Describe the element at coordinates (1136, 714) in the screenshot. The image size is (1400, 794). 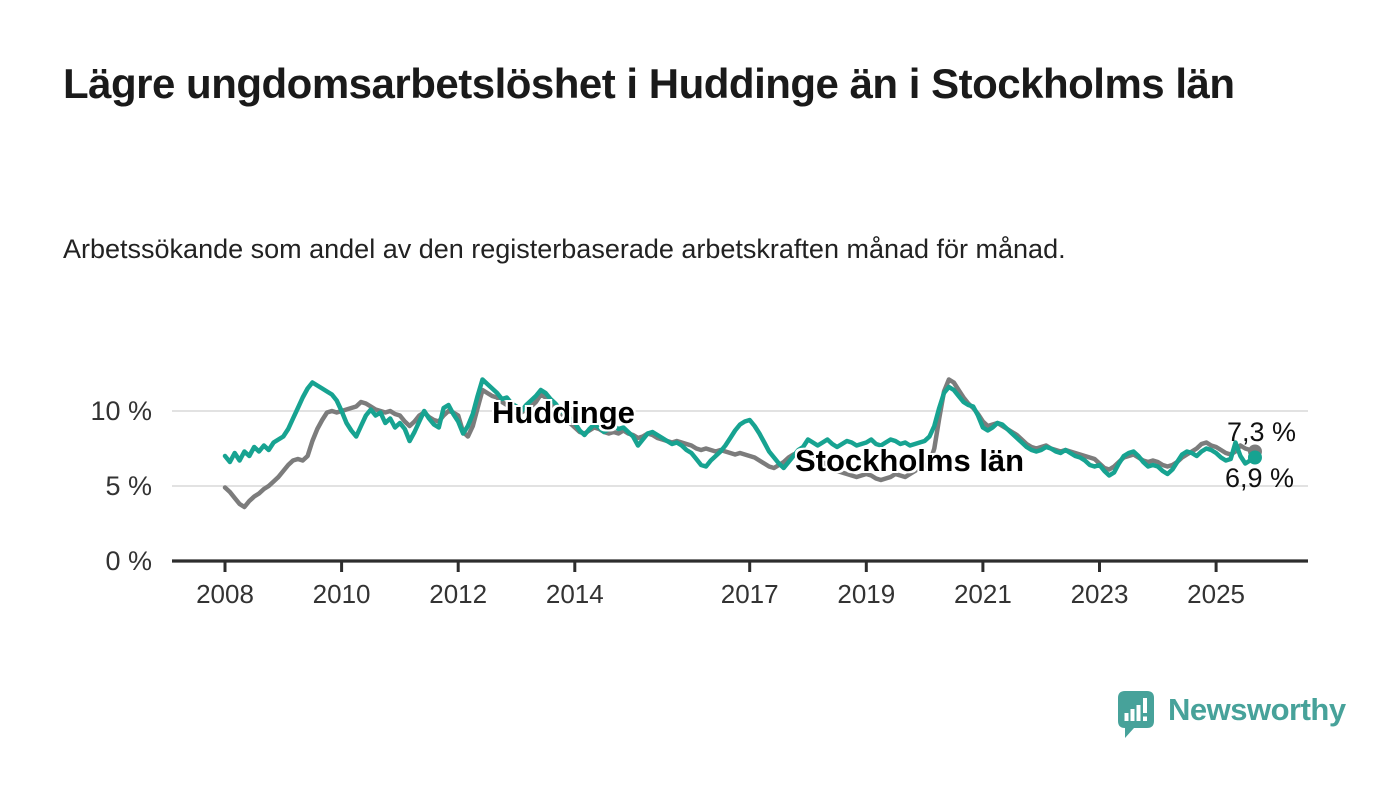
I see `newsworthy-logo-icon` at that location.